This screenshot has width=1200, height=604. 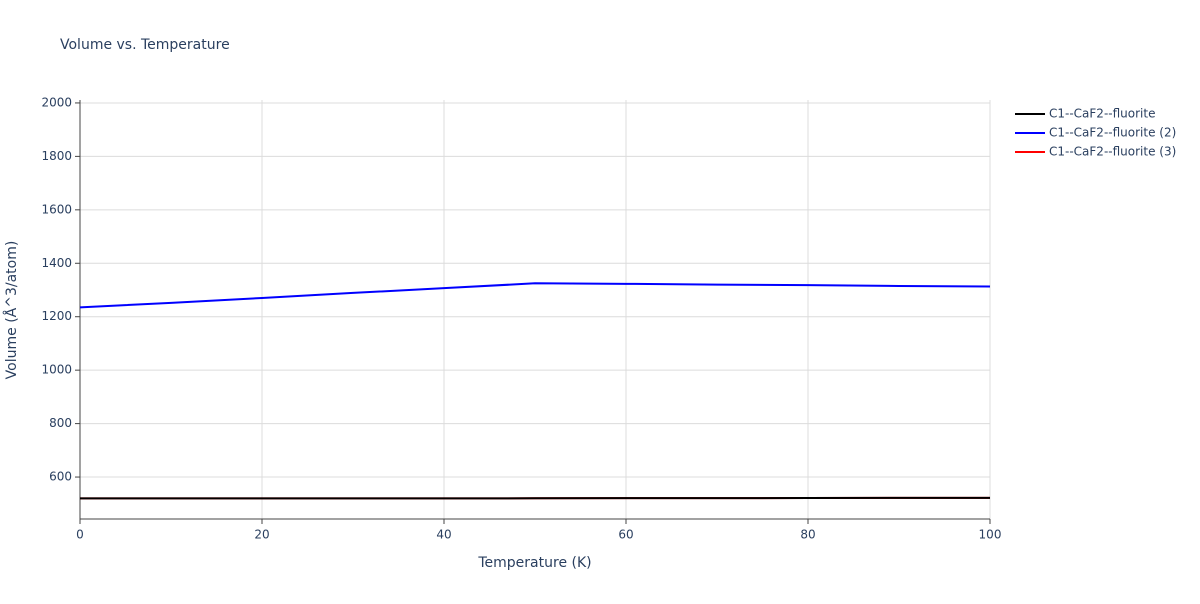 I want to click on y-tick-label: 600, so click(x=60, y=477).